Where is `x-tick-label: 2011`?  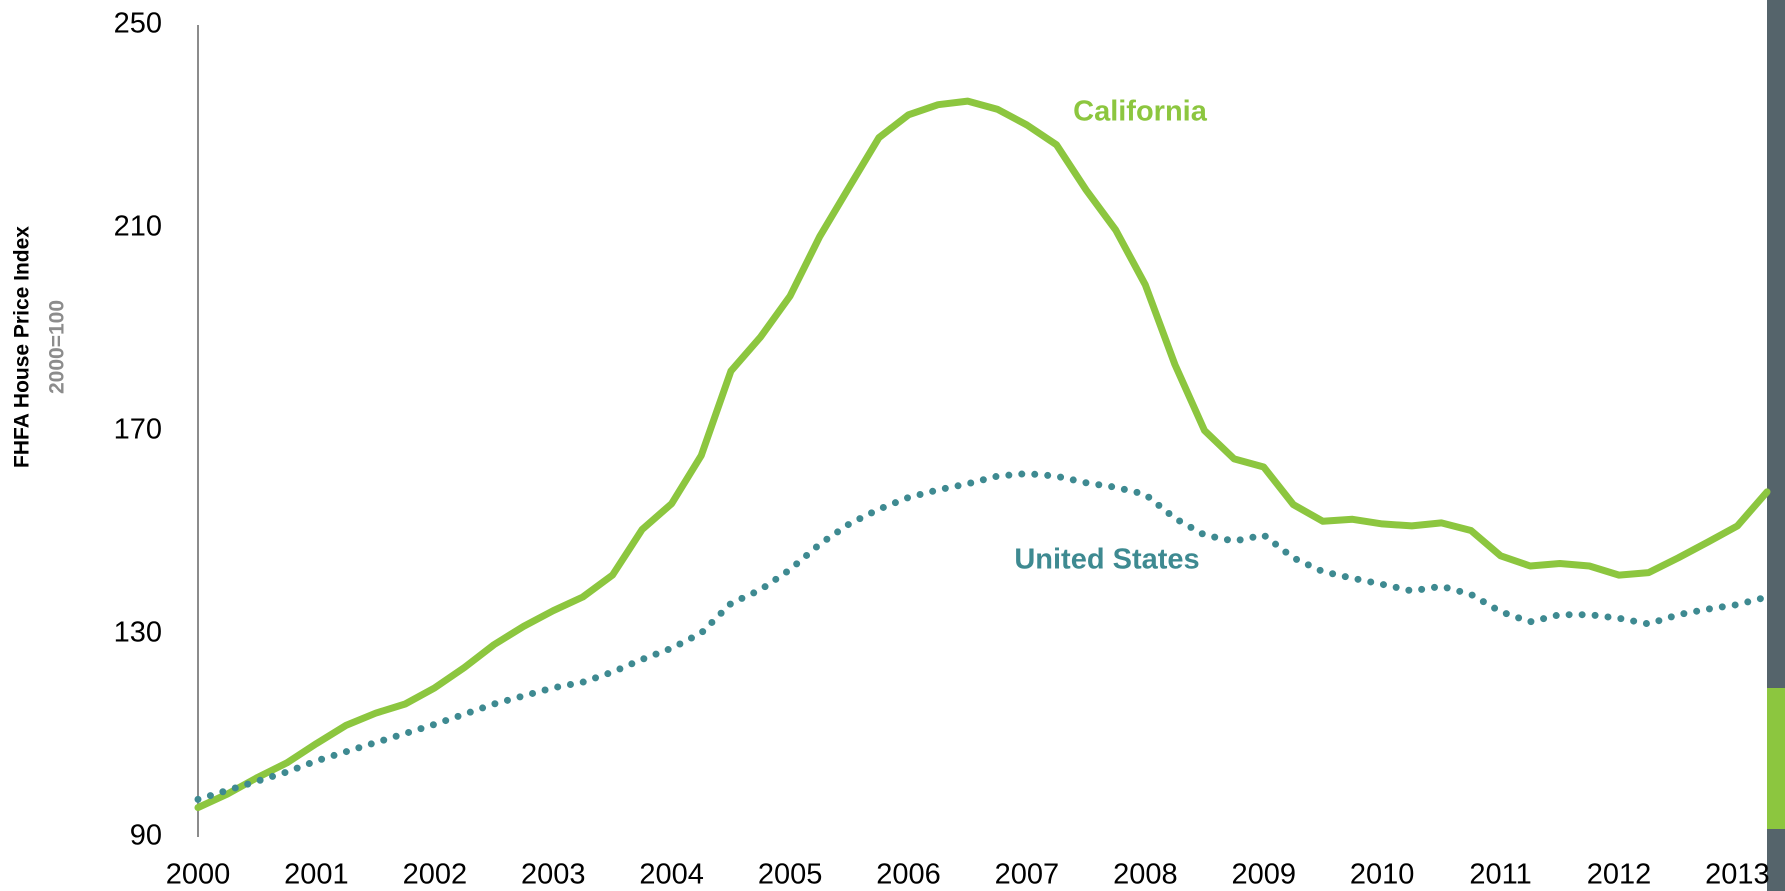
x-tick-label: 2011 is located at coordinates (1500, 875).